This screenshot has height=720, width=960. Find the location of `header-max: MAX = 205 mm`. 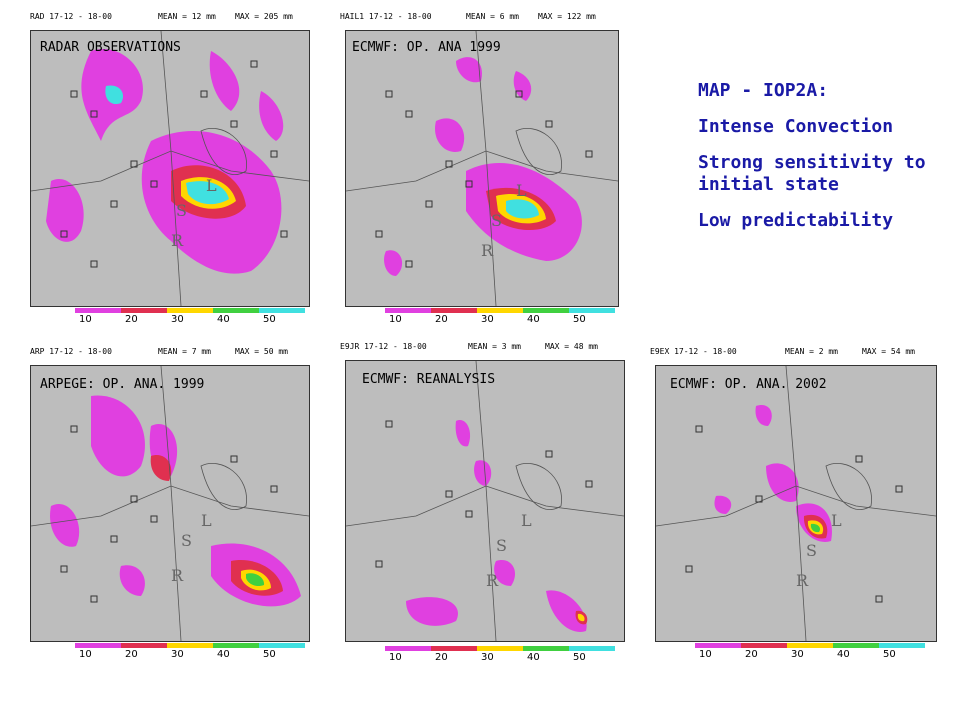

header-max: MAX = 205 mm is located at coordinates (264, 16).